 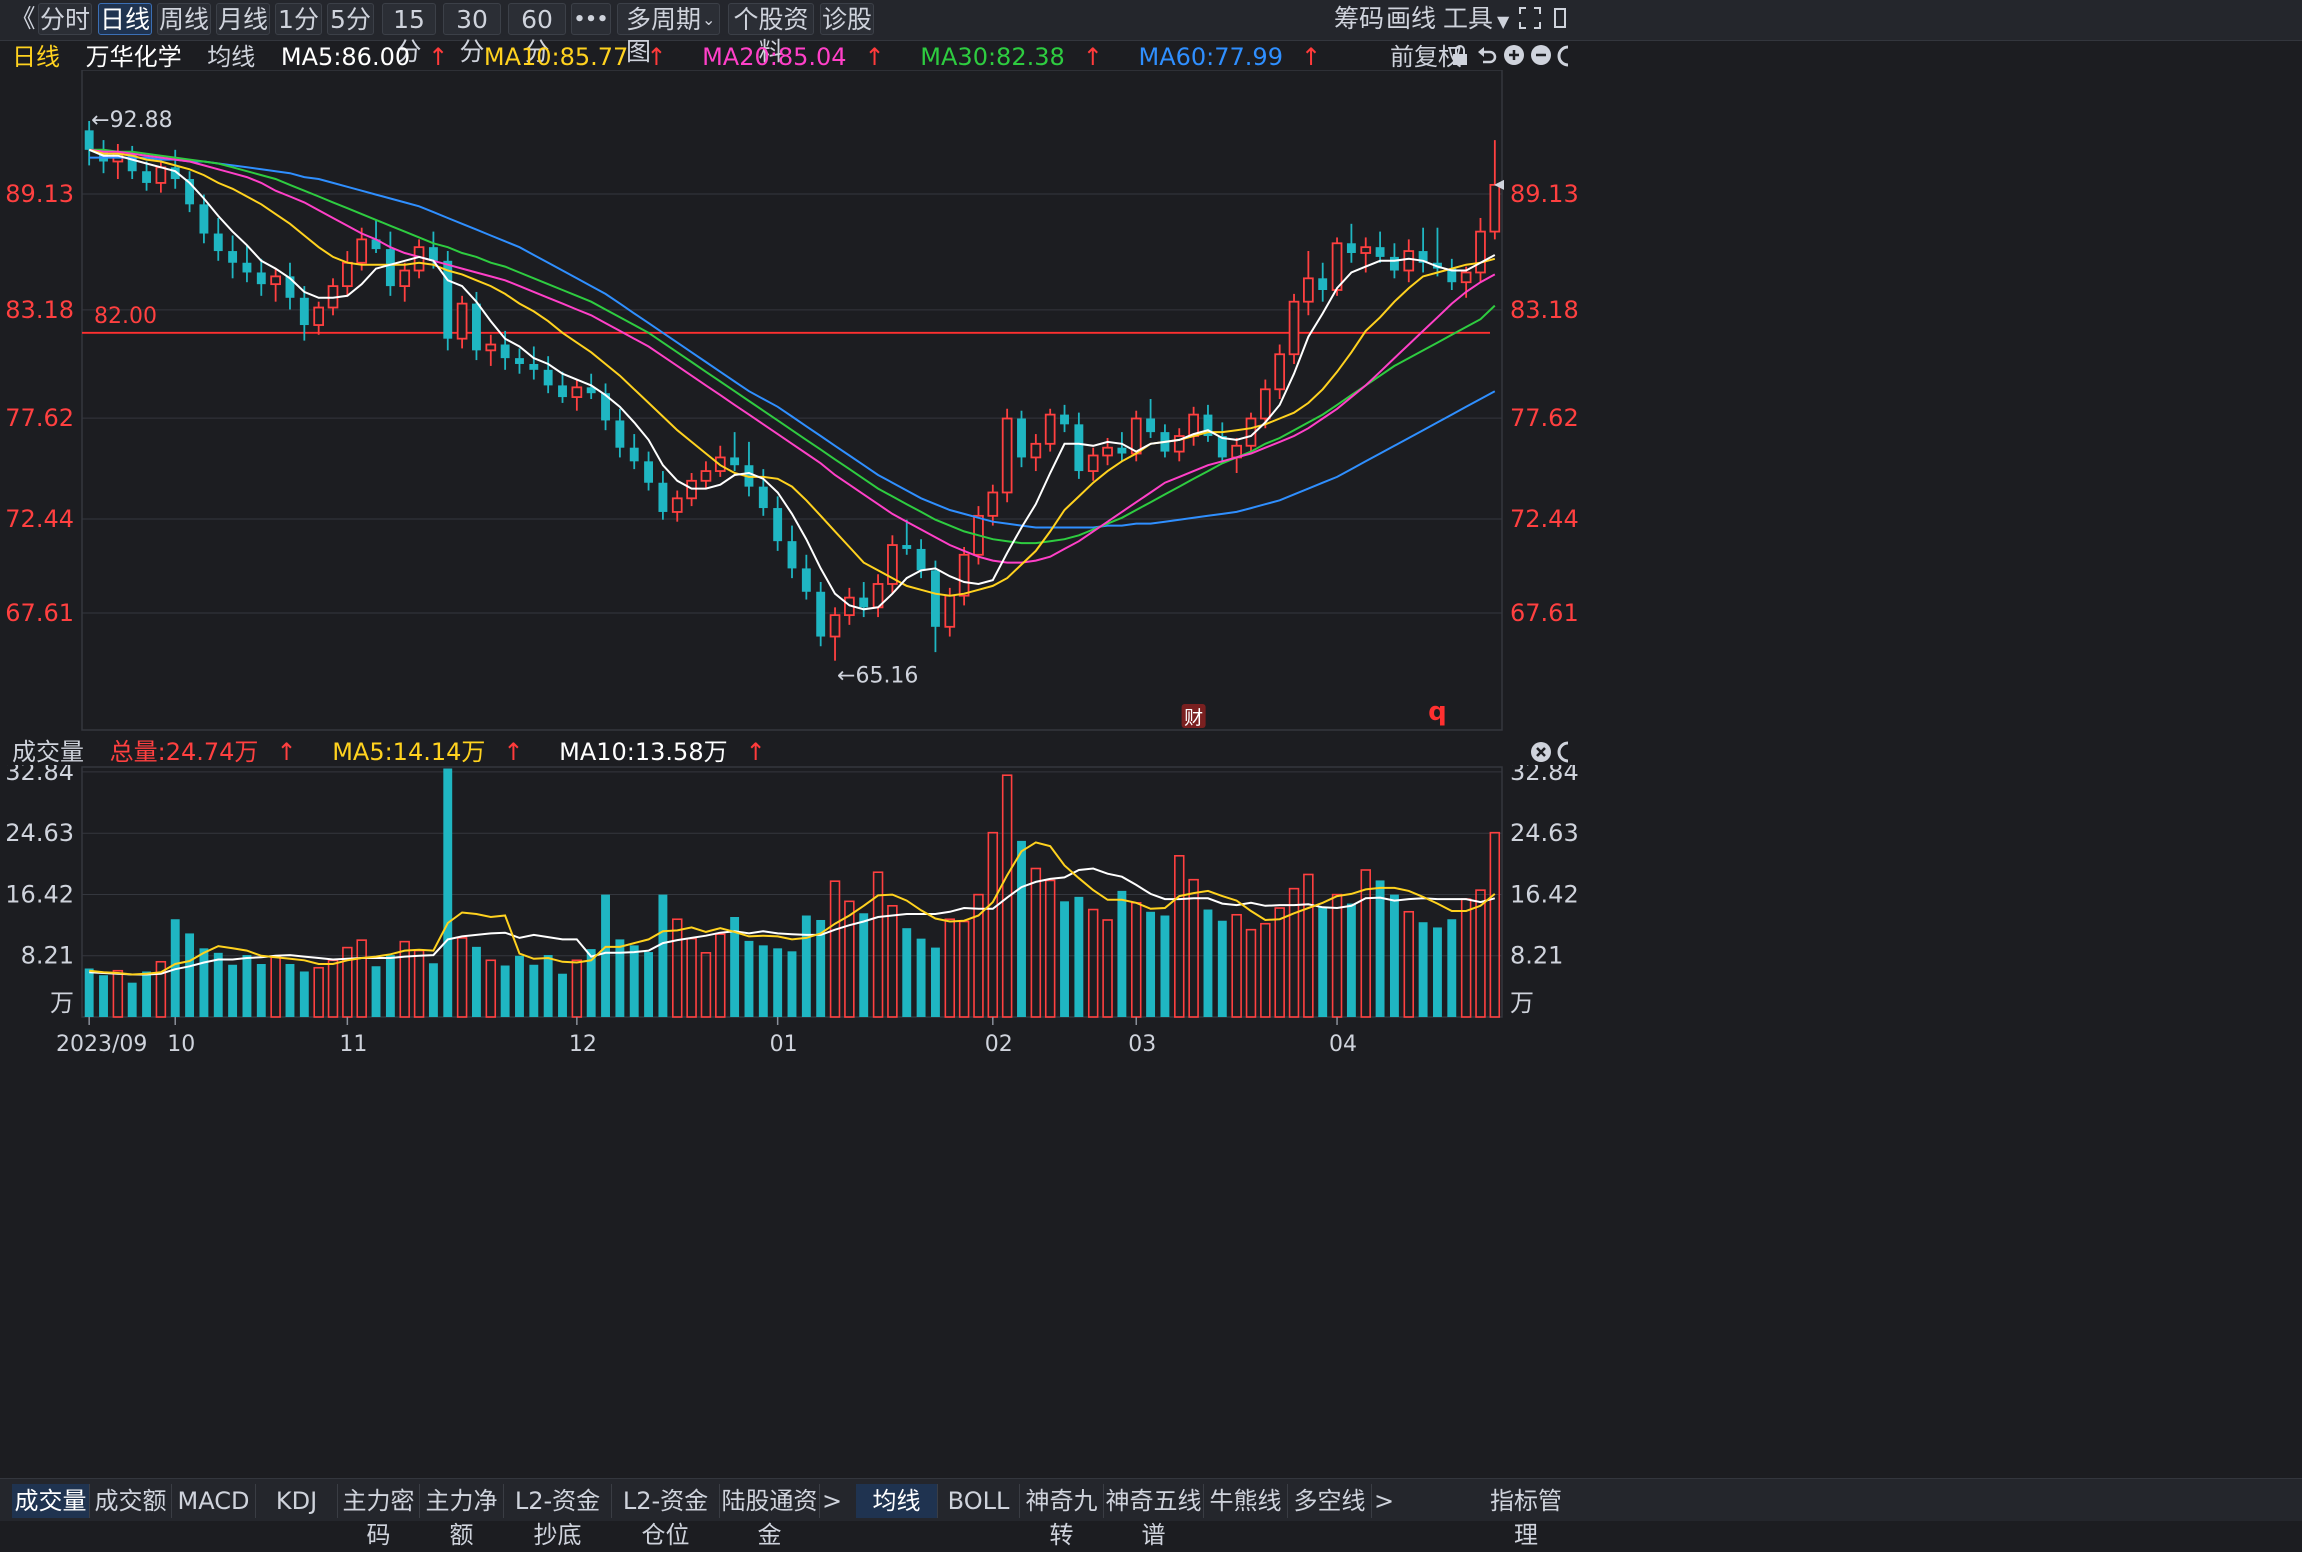 What do you see at coordinates (537, 34) in the screenshot?
I see `tab-60min: 60分` at bounding box center [537, 34].